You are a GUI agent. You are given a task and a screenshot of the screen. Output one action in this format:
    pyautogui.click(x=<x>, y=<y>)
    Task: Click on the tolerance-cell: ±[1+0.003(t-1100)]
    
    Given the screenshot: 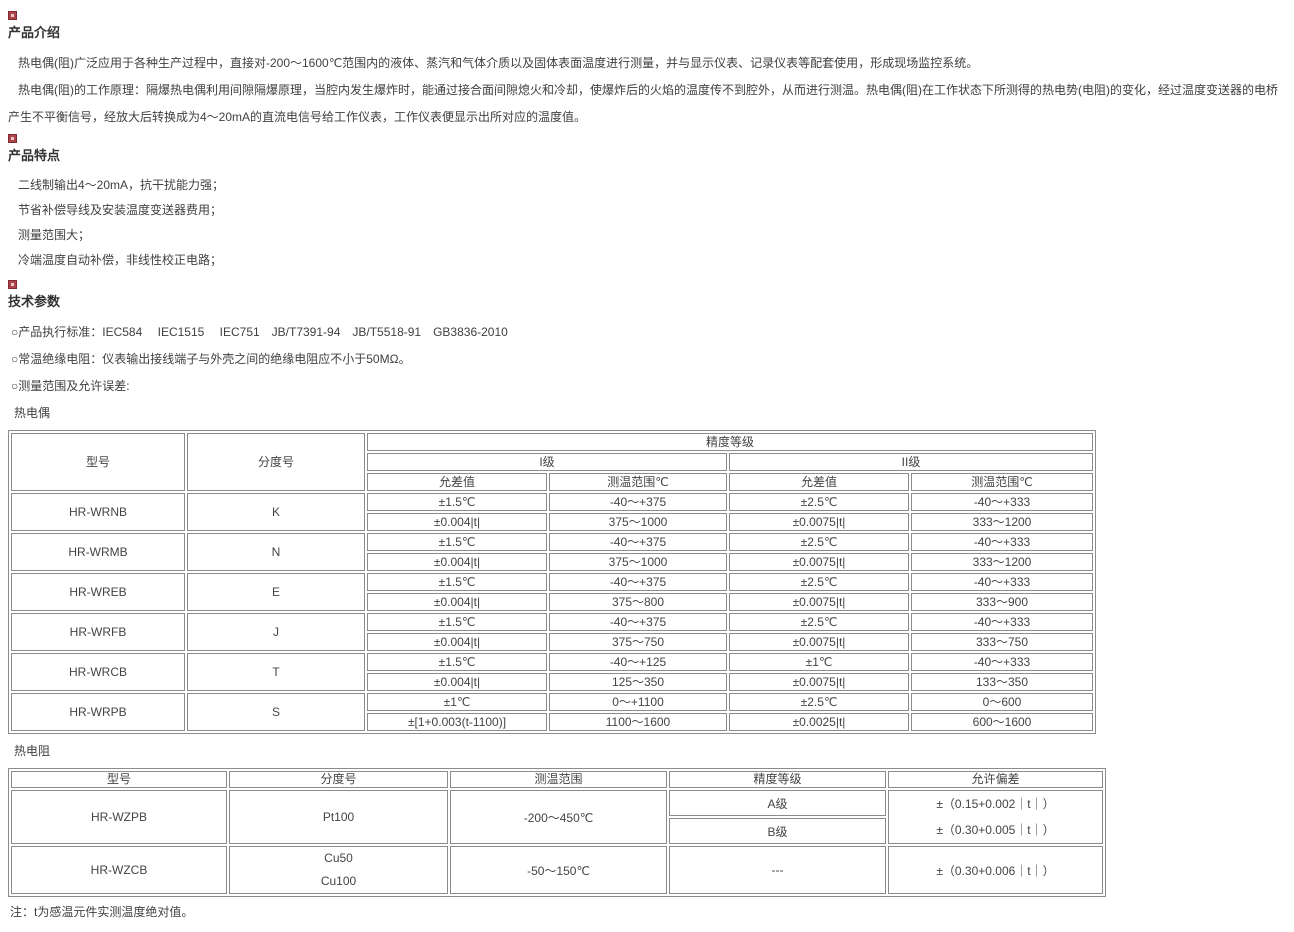 What is the action you would take?
    pyautogui.click(x=457, y=722)
    